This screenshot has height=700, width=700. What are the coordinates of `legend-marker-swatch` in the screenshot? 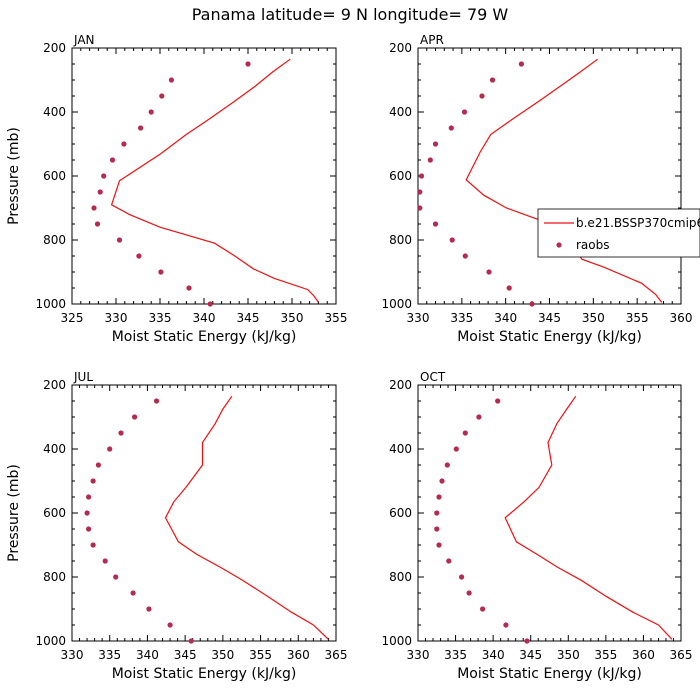 It's located at (559, 245).